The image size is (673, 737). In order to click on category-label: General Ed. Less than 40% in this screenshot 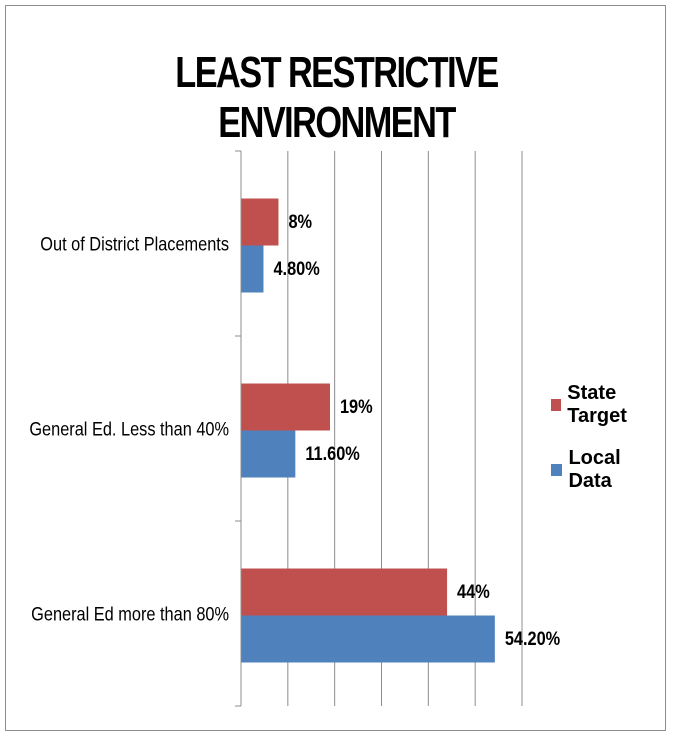, I will do `click(129, 428)`.